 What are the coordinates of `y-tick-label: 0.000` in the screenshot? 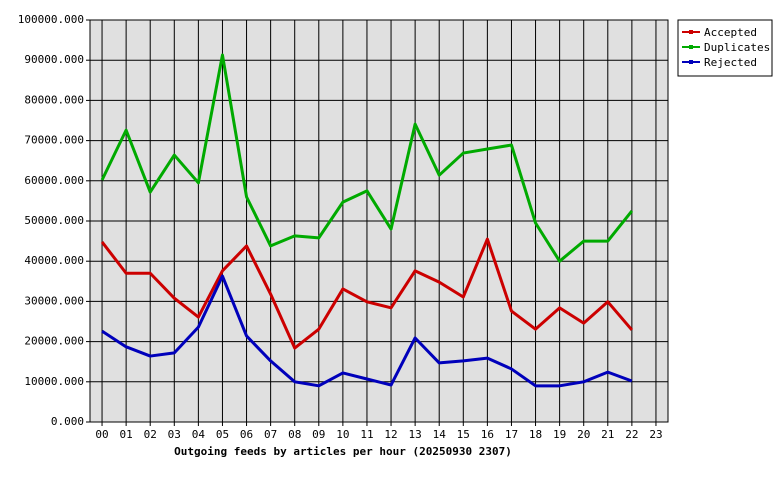 It's located at (67, 421).